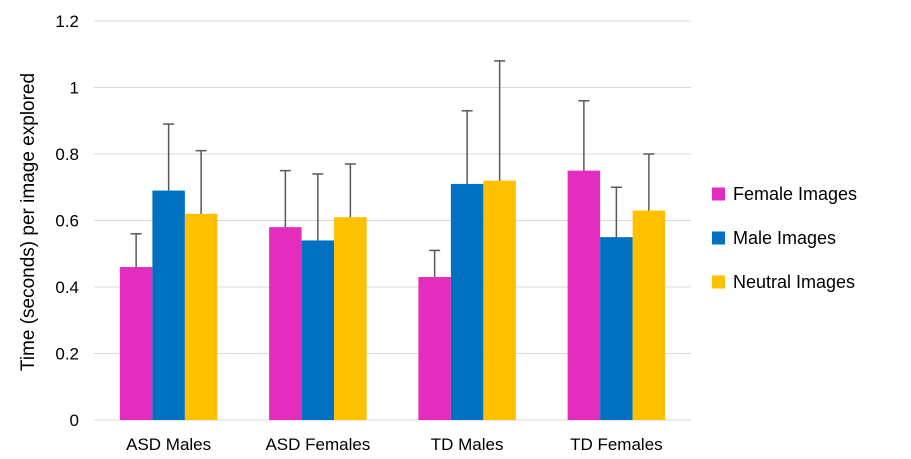  What do you see at coordinates (28, 222) in the screenshot?
I see `y-axis-title: Time (seconds) per image explored` at bounding box center [28, 222].